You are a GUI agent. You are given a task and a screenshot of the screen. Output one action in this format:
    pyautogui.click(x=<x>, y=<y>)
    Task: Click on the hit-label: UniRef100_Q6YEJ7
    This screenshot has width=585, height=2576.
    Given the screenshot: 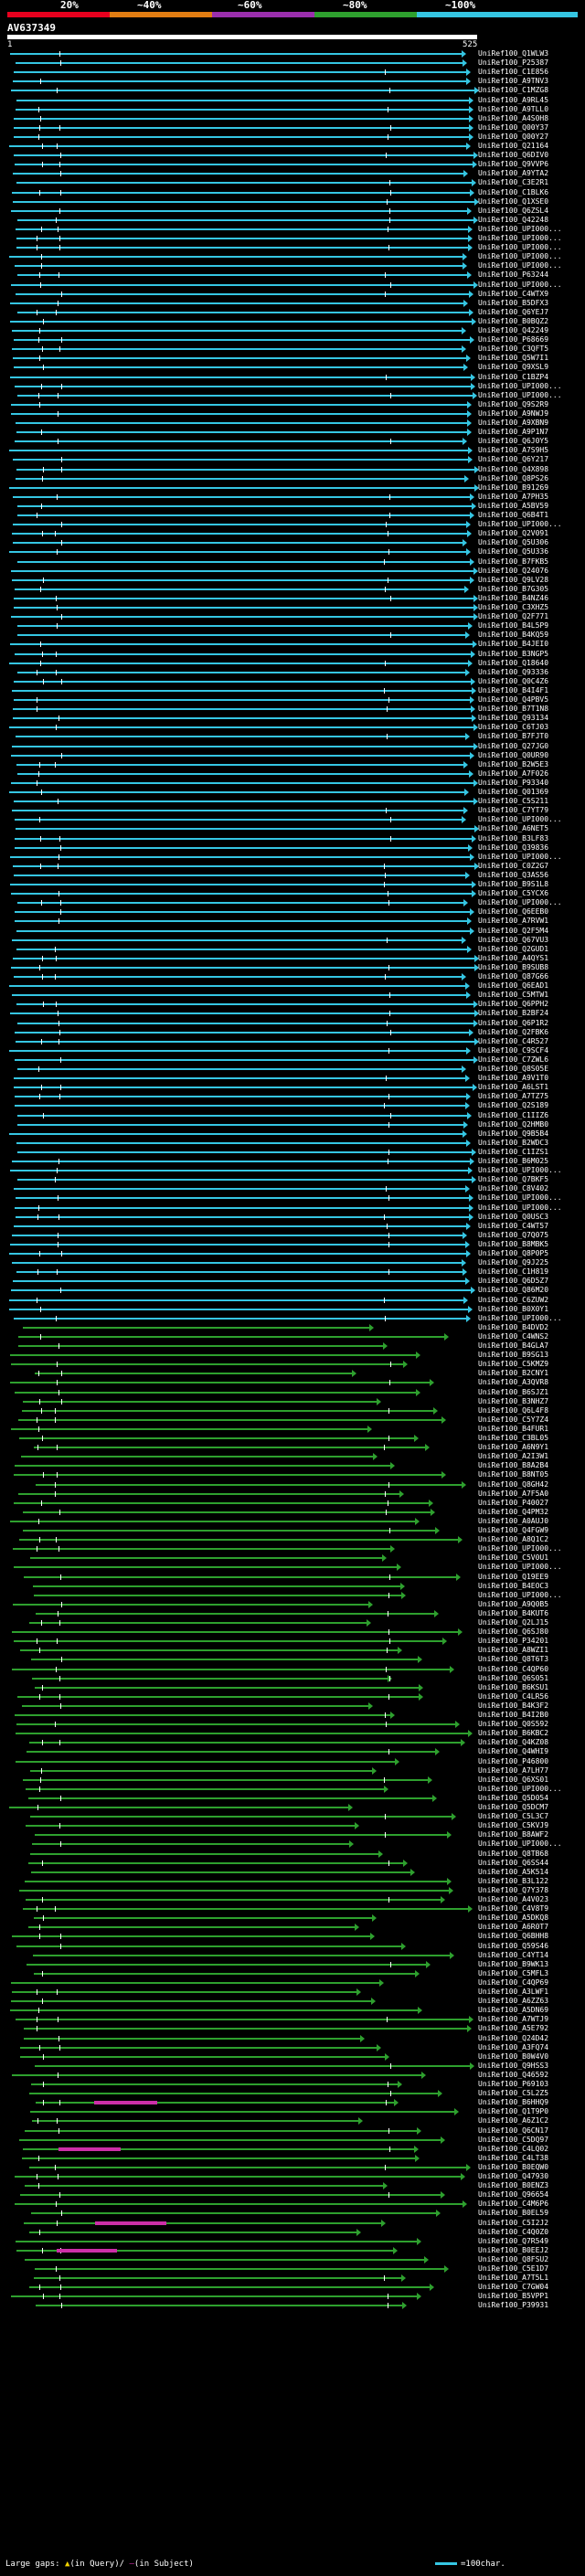 What is the action you would take?
    pyautogui.click(x=513, y=311)
    